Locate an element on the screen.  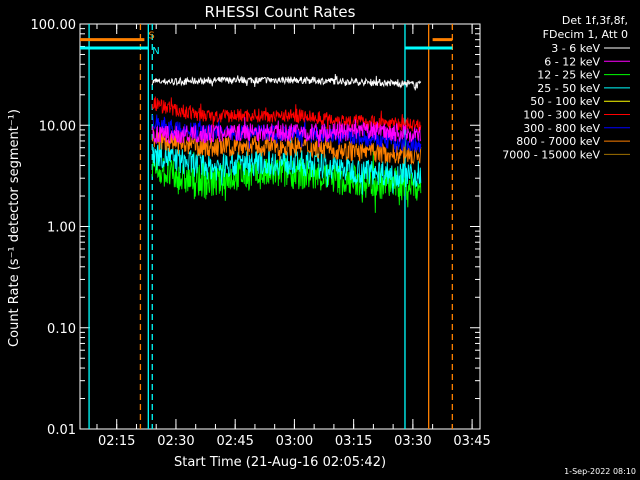
legend-label: 3 - 6 keV is located at coordinates (575, 48).